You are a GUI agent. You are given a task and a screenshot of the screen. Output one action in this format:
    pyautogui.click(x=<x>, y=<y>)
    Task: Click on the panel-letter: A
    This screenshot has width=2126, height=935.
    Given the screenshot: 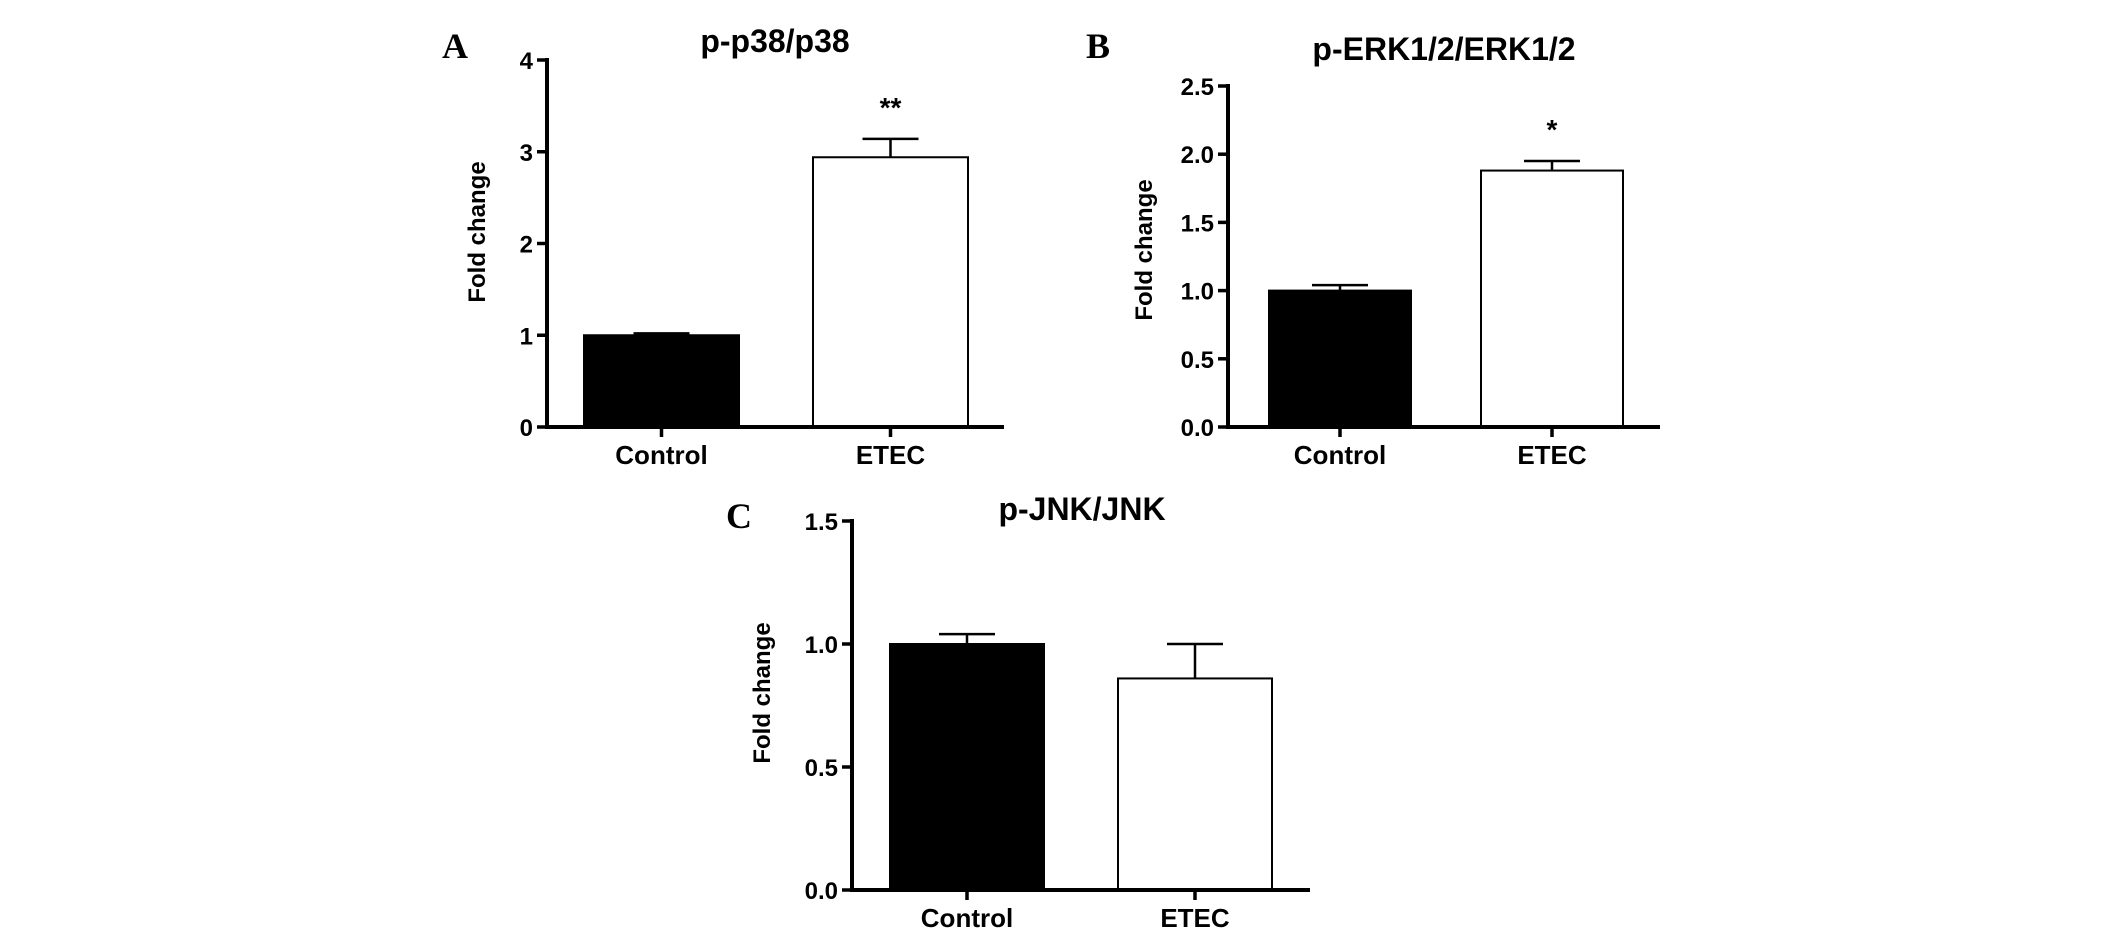 What is the action you would take?
    pyautogui.click(x=455, y=46)
    